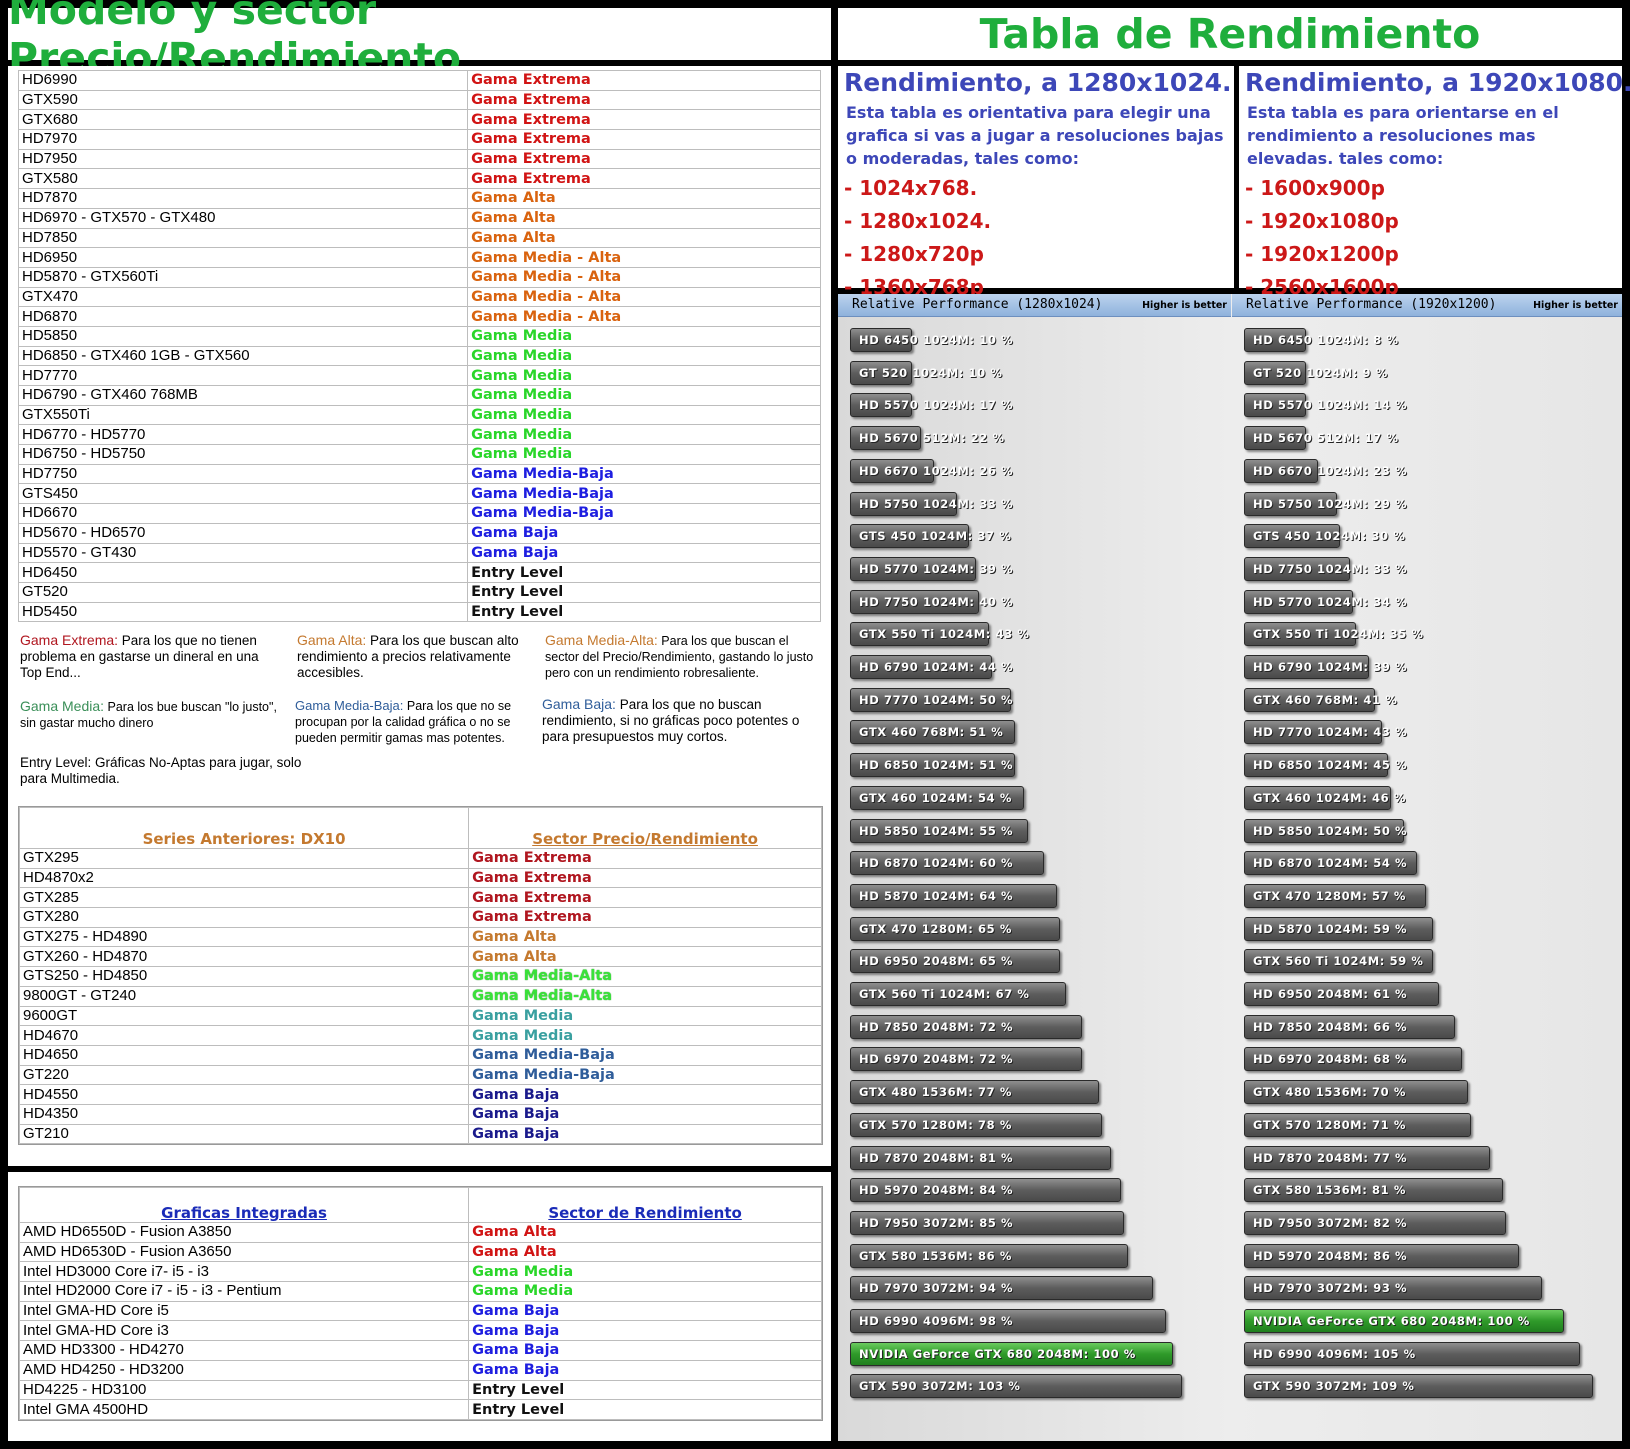  Describe the element at coordinates (644, 356) in the screenshot. I see `tier-cell: Gama Media` at that location.